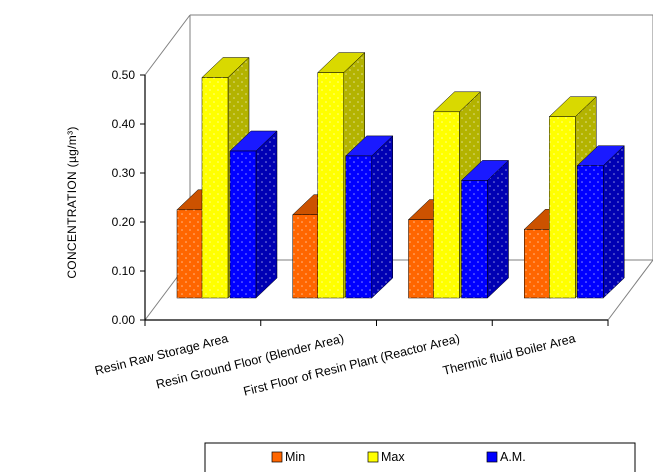 Image resolution: width=653 pixels, height=472 pixels. Describe the element at coordinates (295, 457) in the screenshot. I see `legend-label: Min` at that location.